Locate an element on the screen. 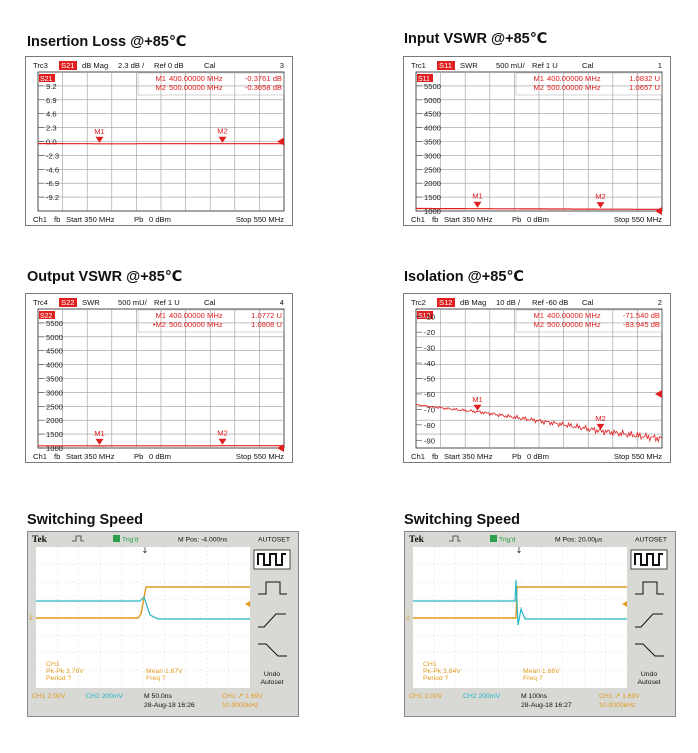  square-wave-icon is located at coordinates (648, 559).